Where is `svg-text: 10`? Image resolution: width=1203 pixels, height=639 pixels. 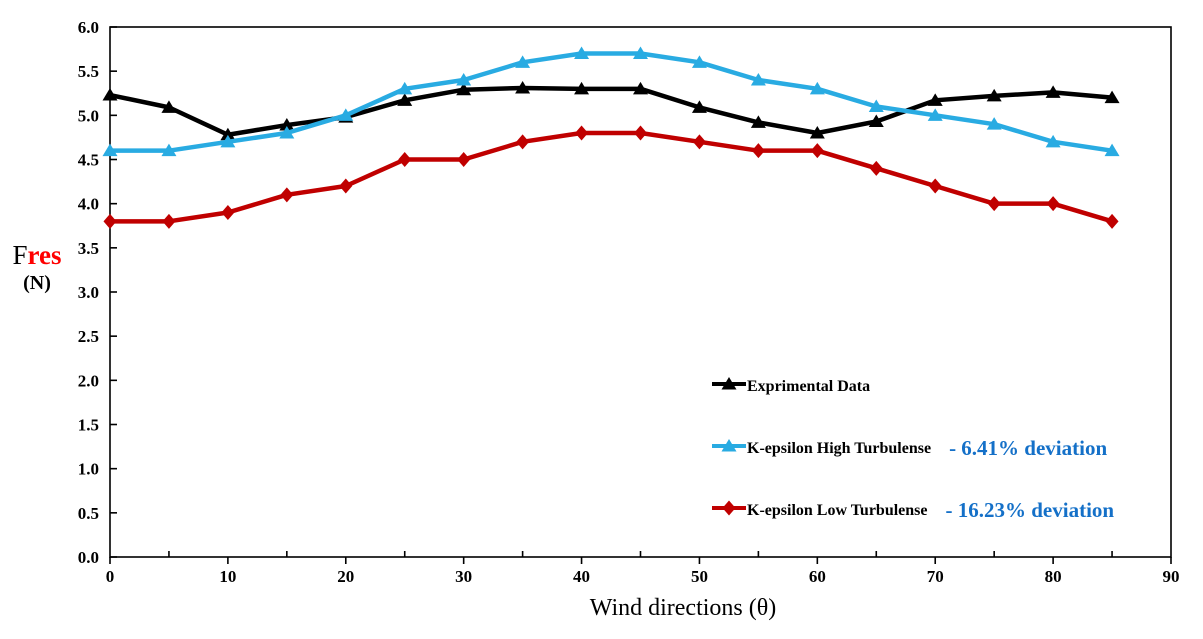
svg-text: 10 is located at coordinates (227, 576).